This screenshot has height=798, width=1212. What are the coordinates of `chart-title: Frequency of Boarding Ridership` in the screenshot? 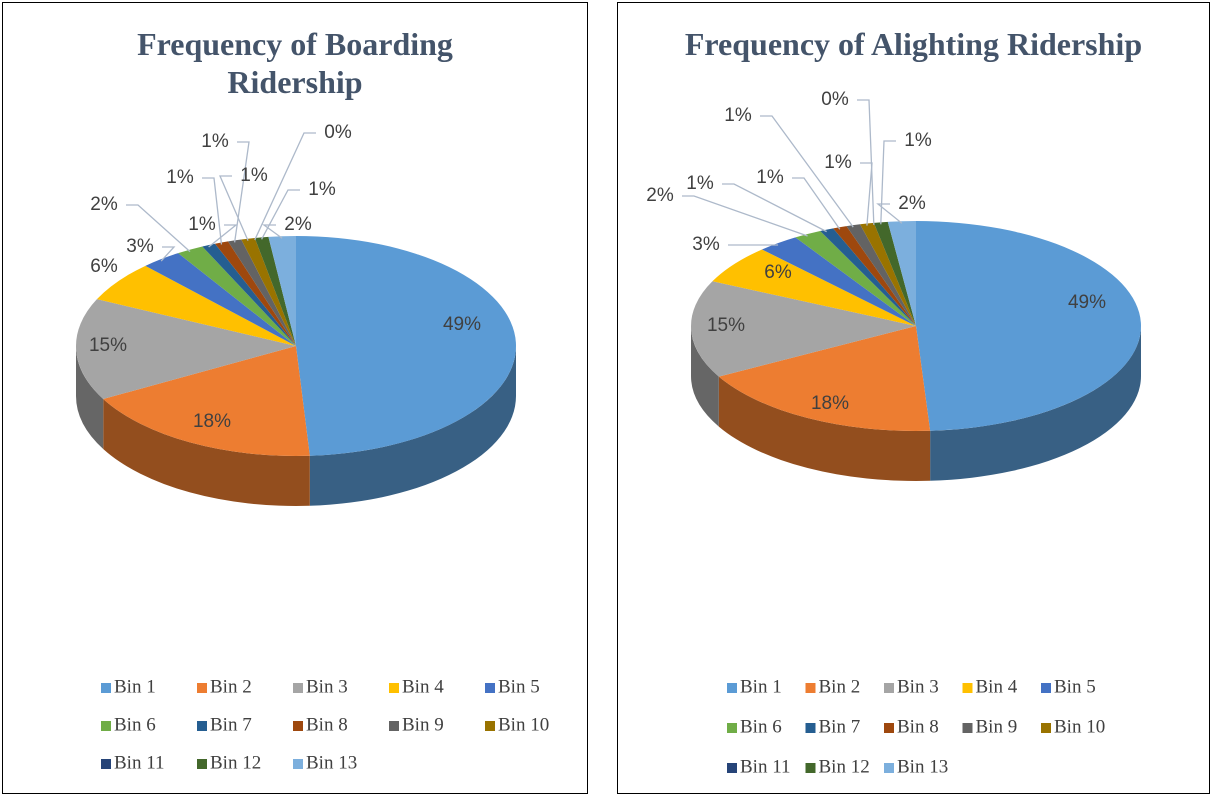 It's located at (295, 63).